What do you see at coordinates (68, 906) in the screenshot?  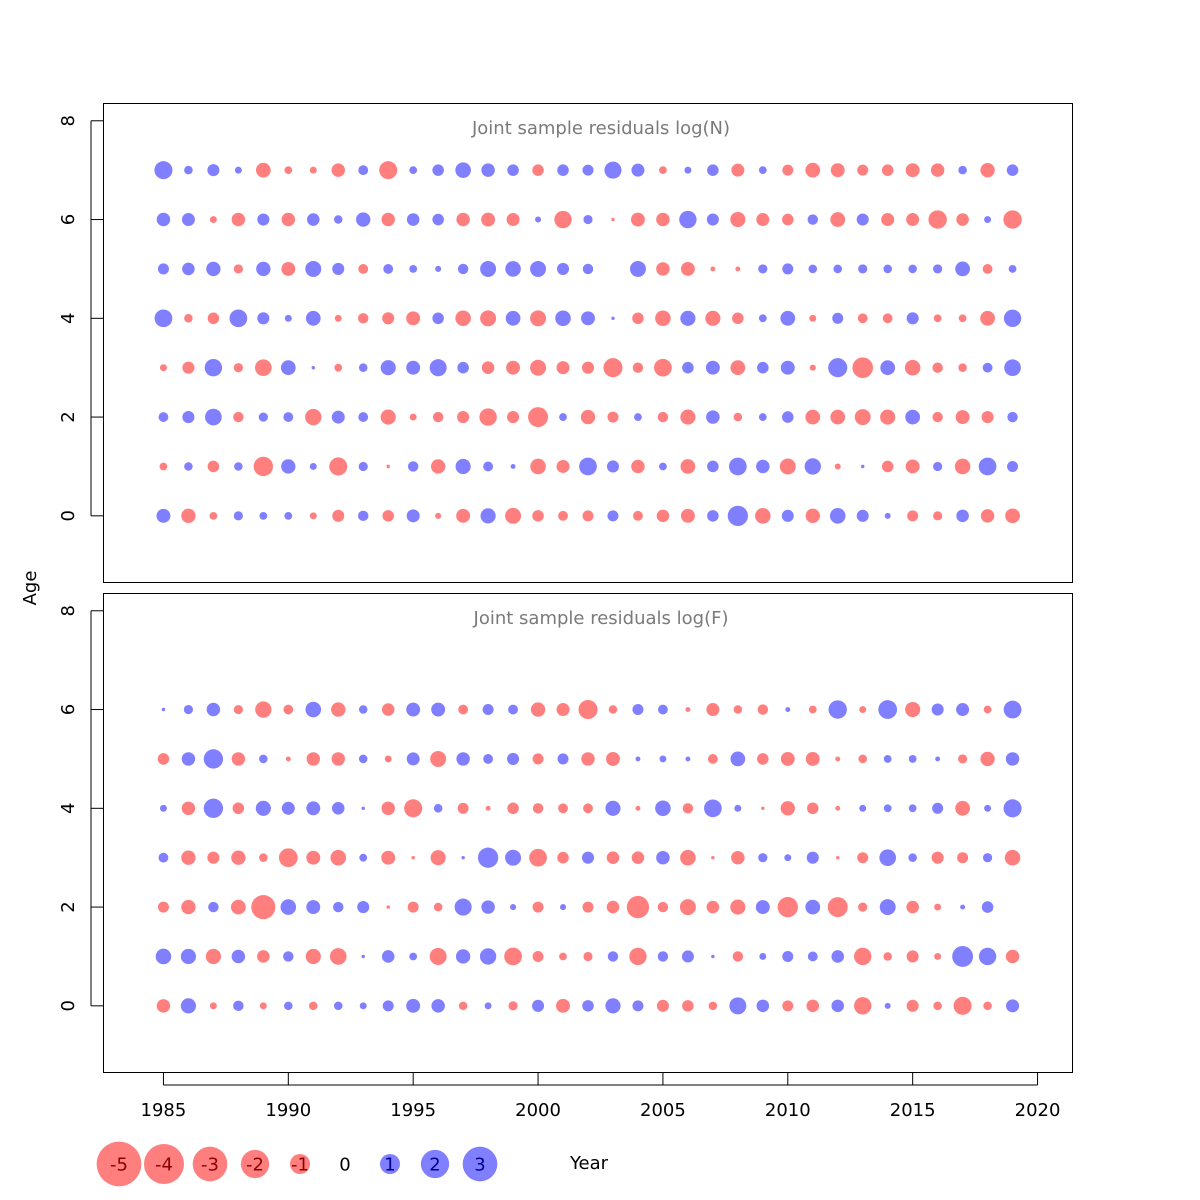 I see `y-tick-label: 2` at bounding box center [68, 906].